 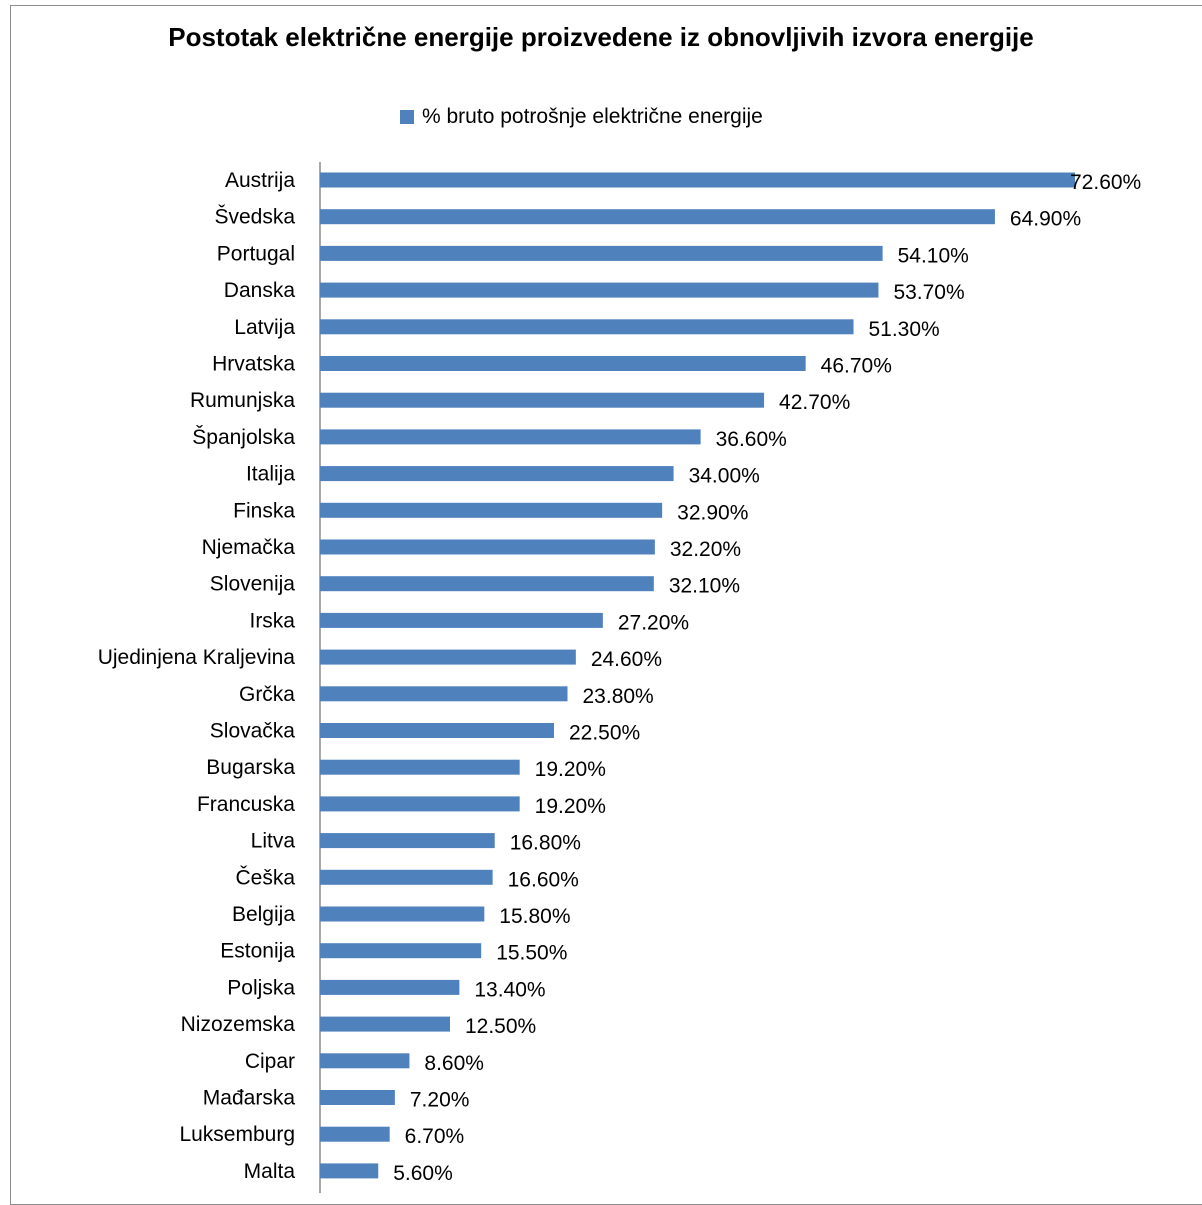 What do you see at coordinates (270, 1171) in the screenshot?
I see `category-label: Malta` at bounding box center [270, 1171].